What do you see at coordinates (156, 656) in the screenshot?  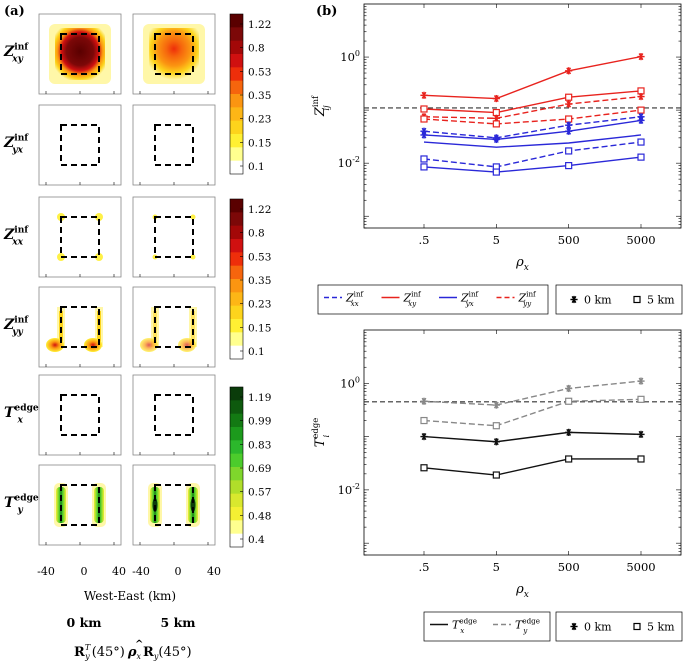 I see `caption-r2-sub: y` at bounding box center [156, 656].